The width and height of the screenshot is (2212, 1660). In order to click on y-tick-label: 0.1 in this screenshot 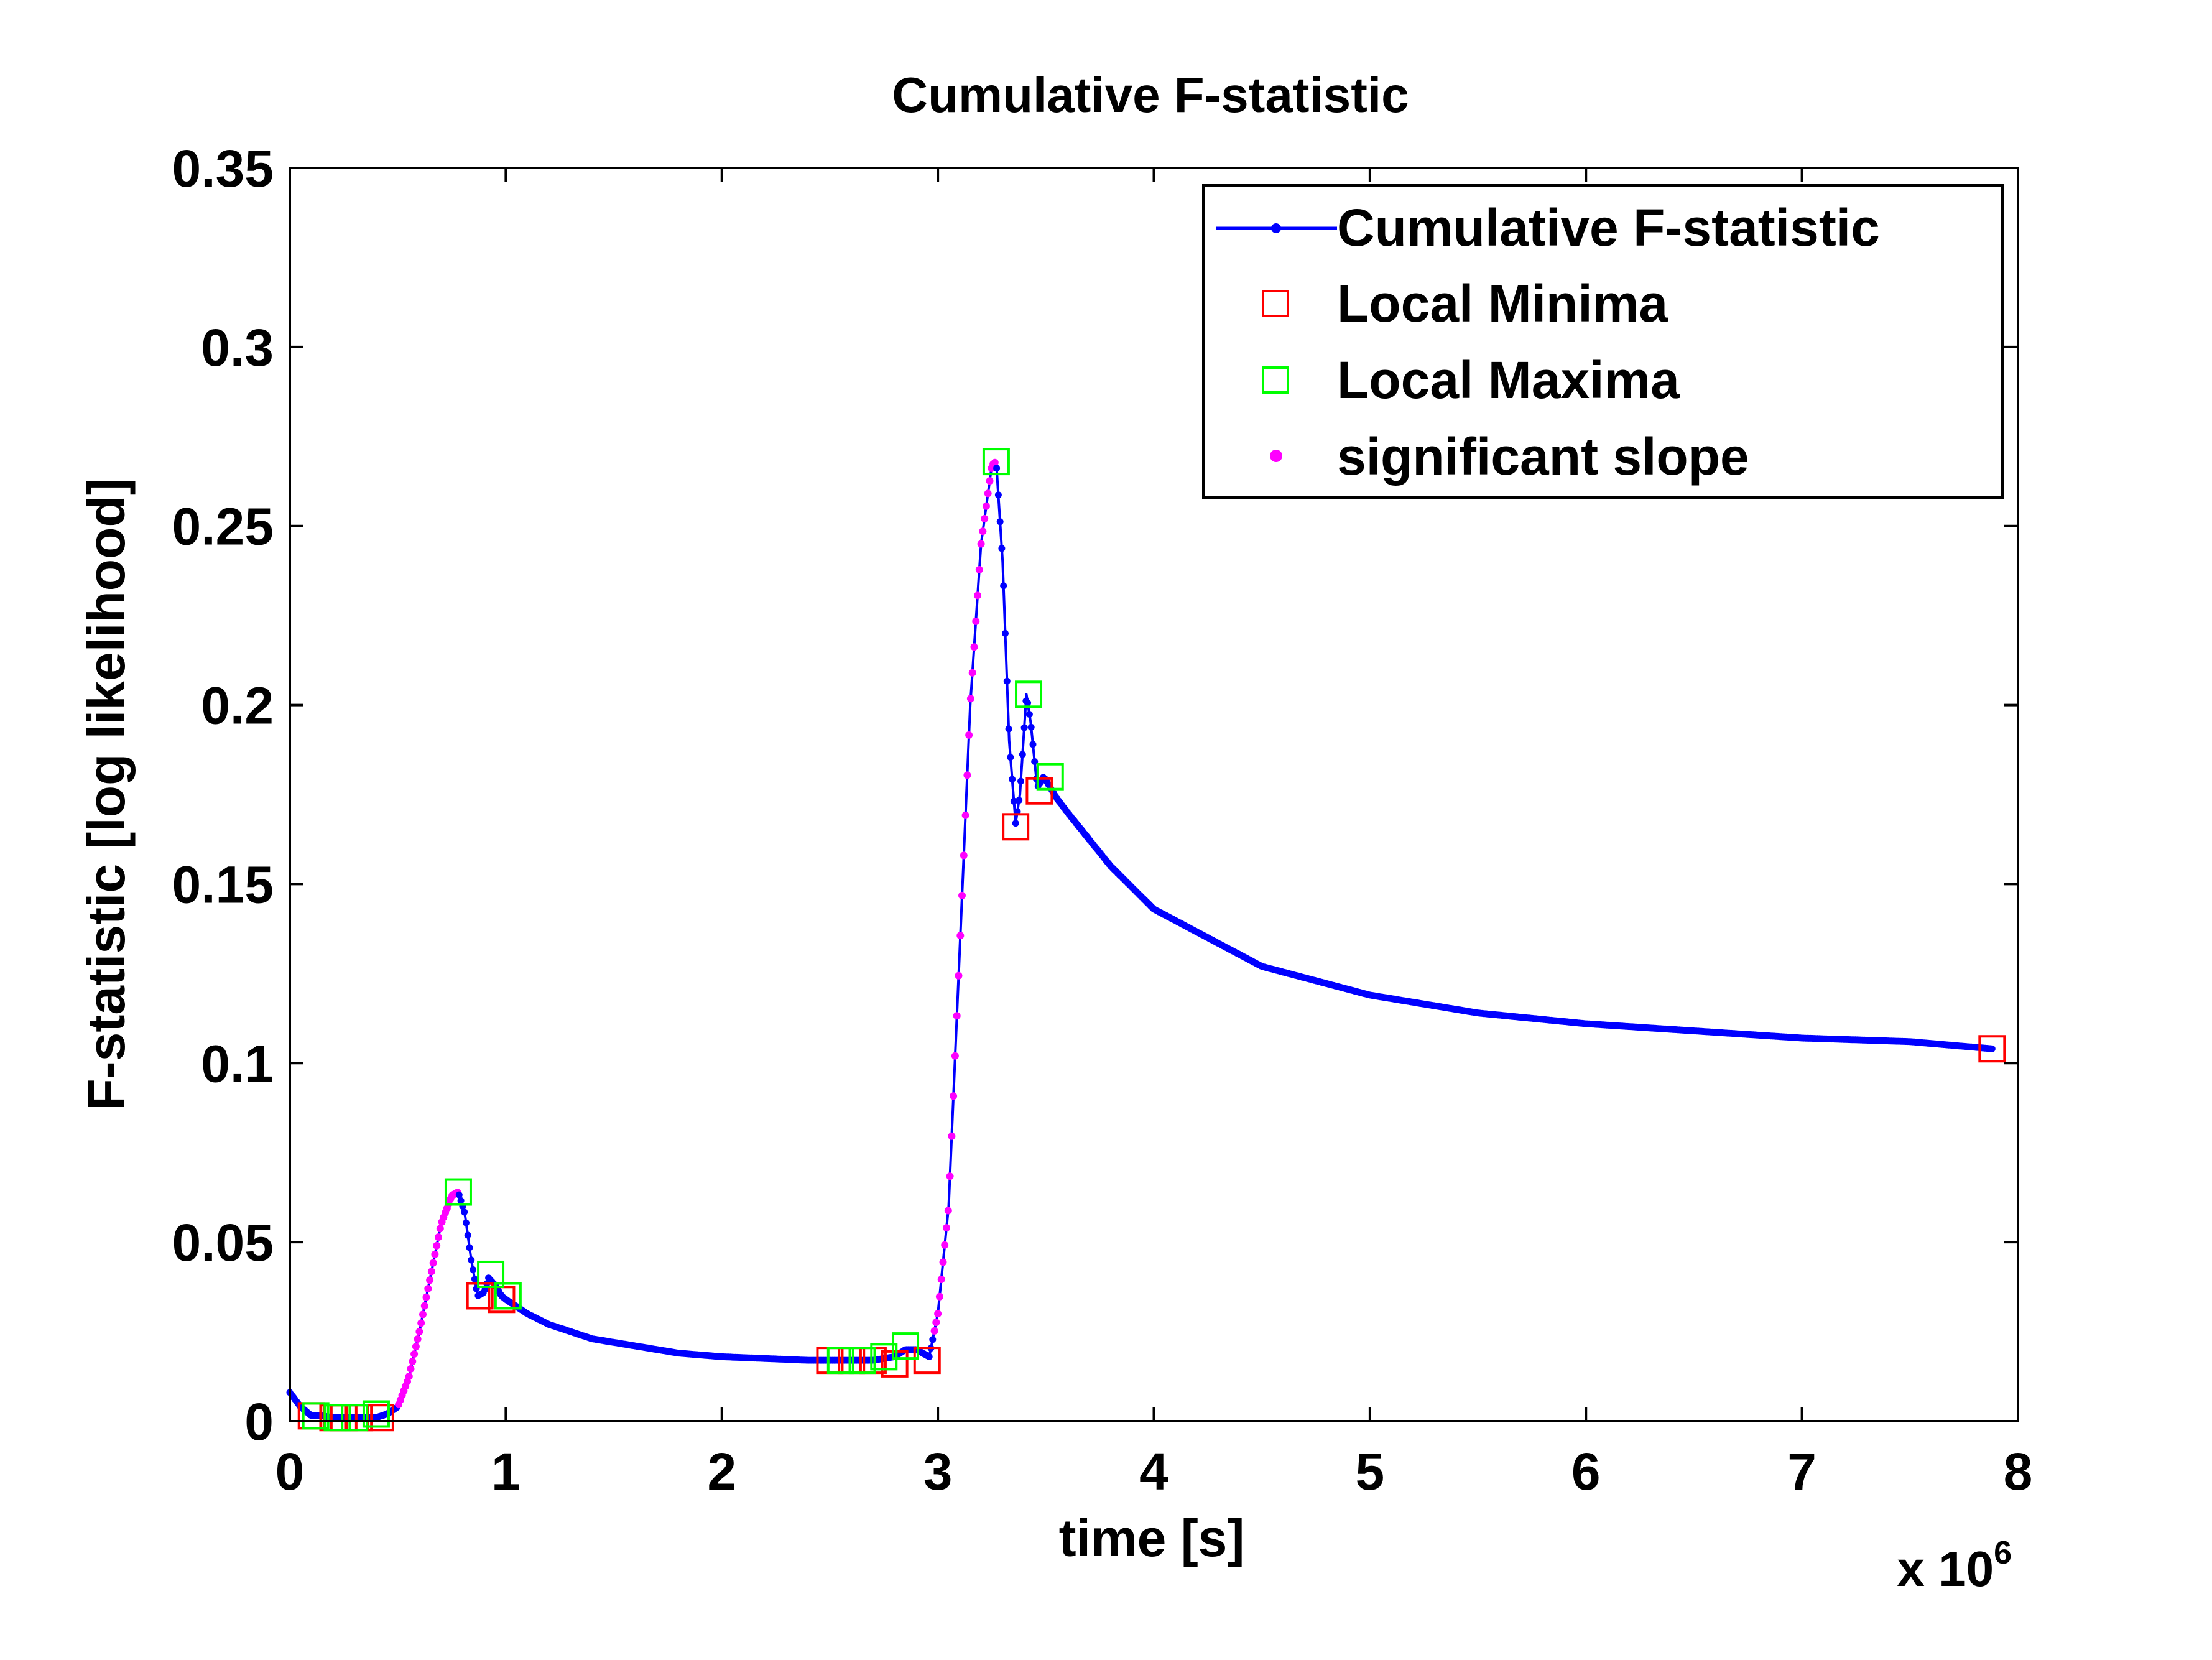, I will do `click(237, 1063)`.